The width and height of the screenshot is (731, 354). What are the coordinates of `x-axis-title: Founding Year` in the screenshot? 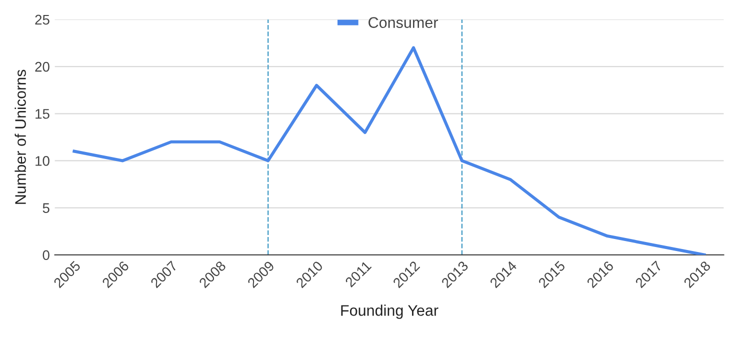 It's located at (389, 311).